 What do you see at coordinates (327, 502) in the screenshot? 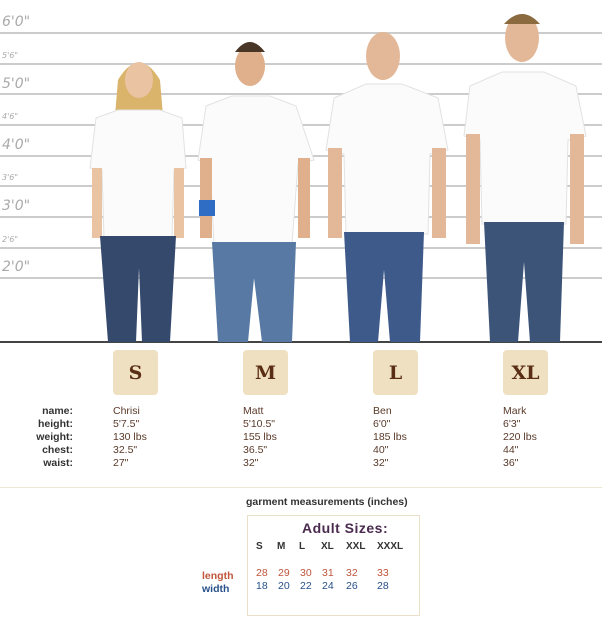
I see `garment-title: garment measurements (inches)` at bounding box center [327, 502].